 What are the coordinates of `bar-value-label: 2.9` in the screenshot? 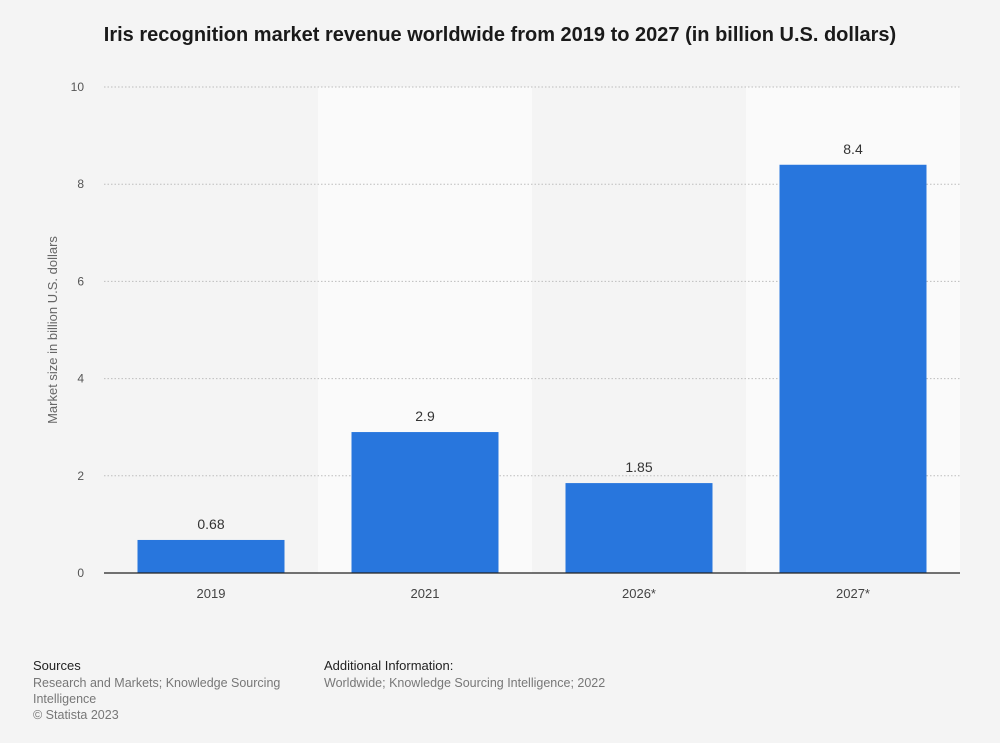 It's located at (425, 416).